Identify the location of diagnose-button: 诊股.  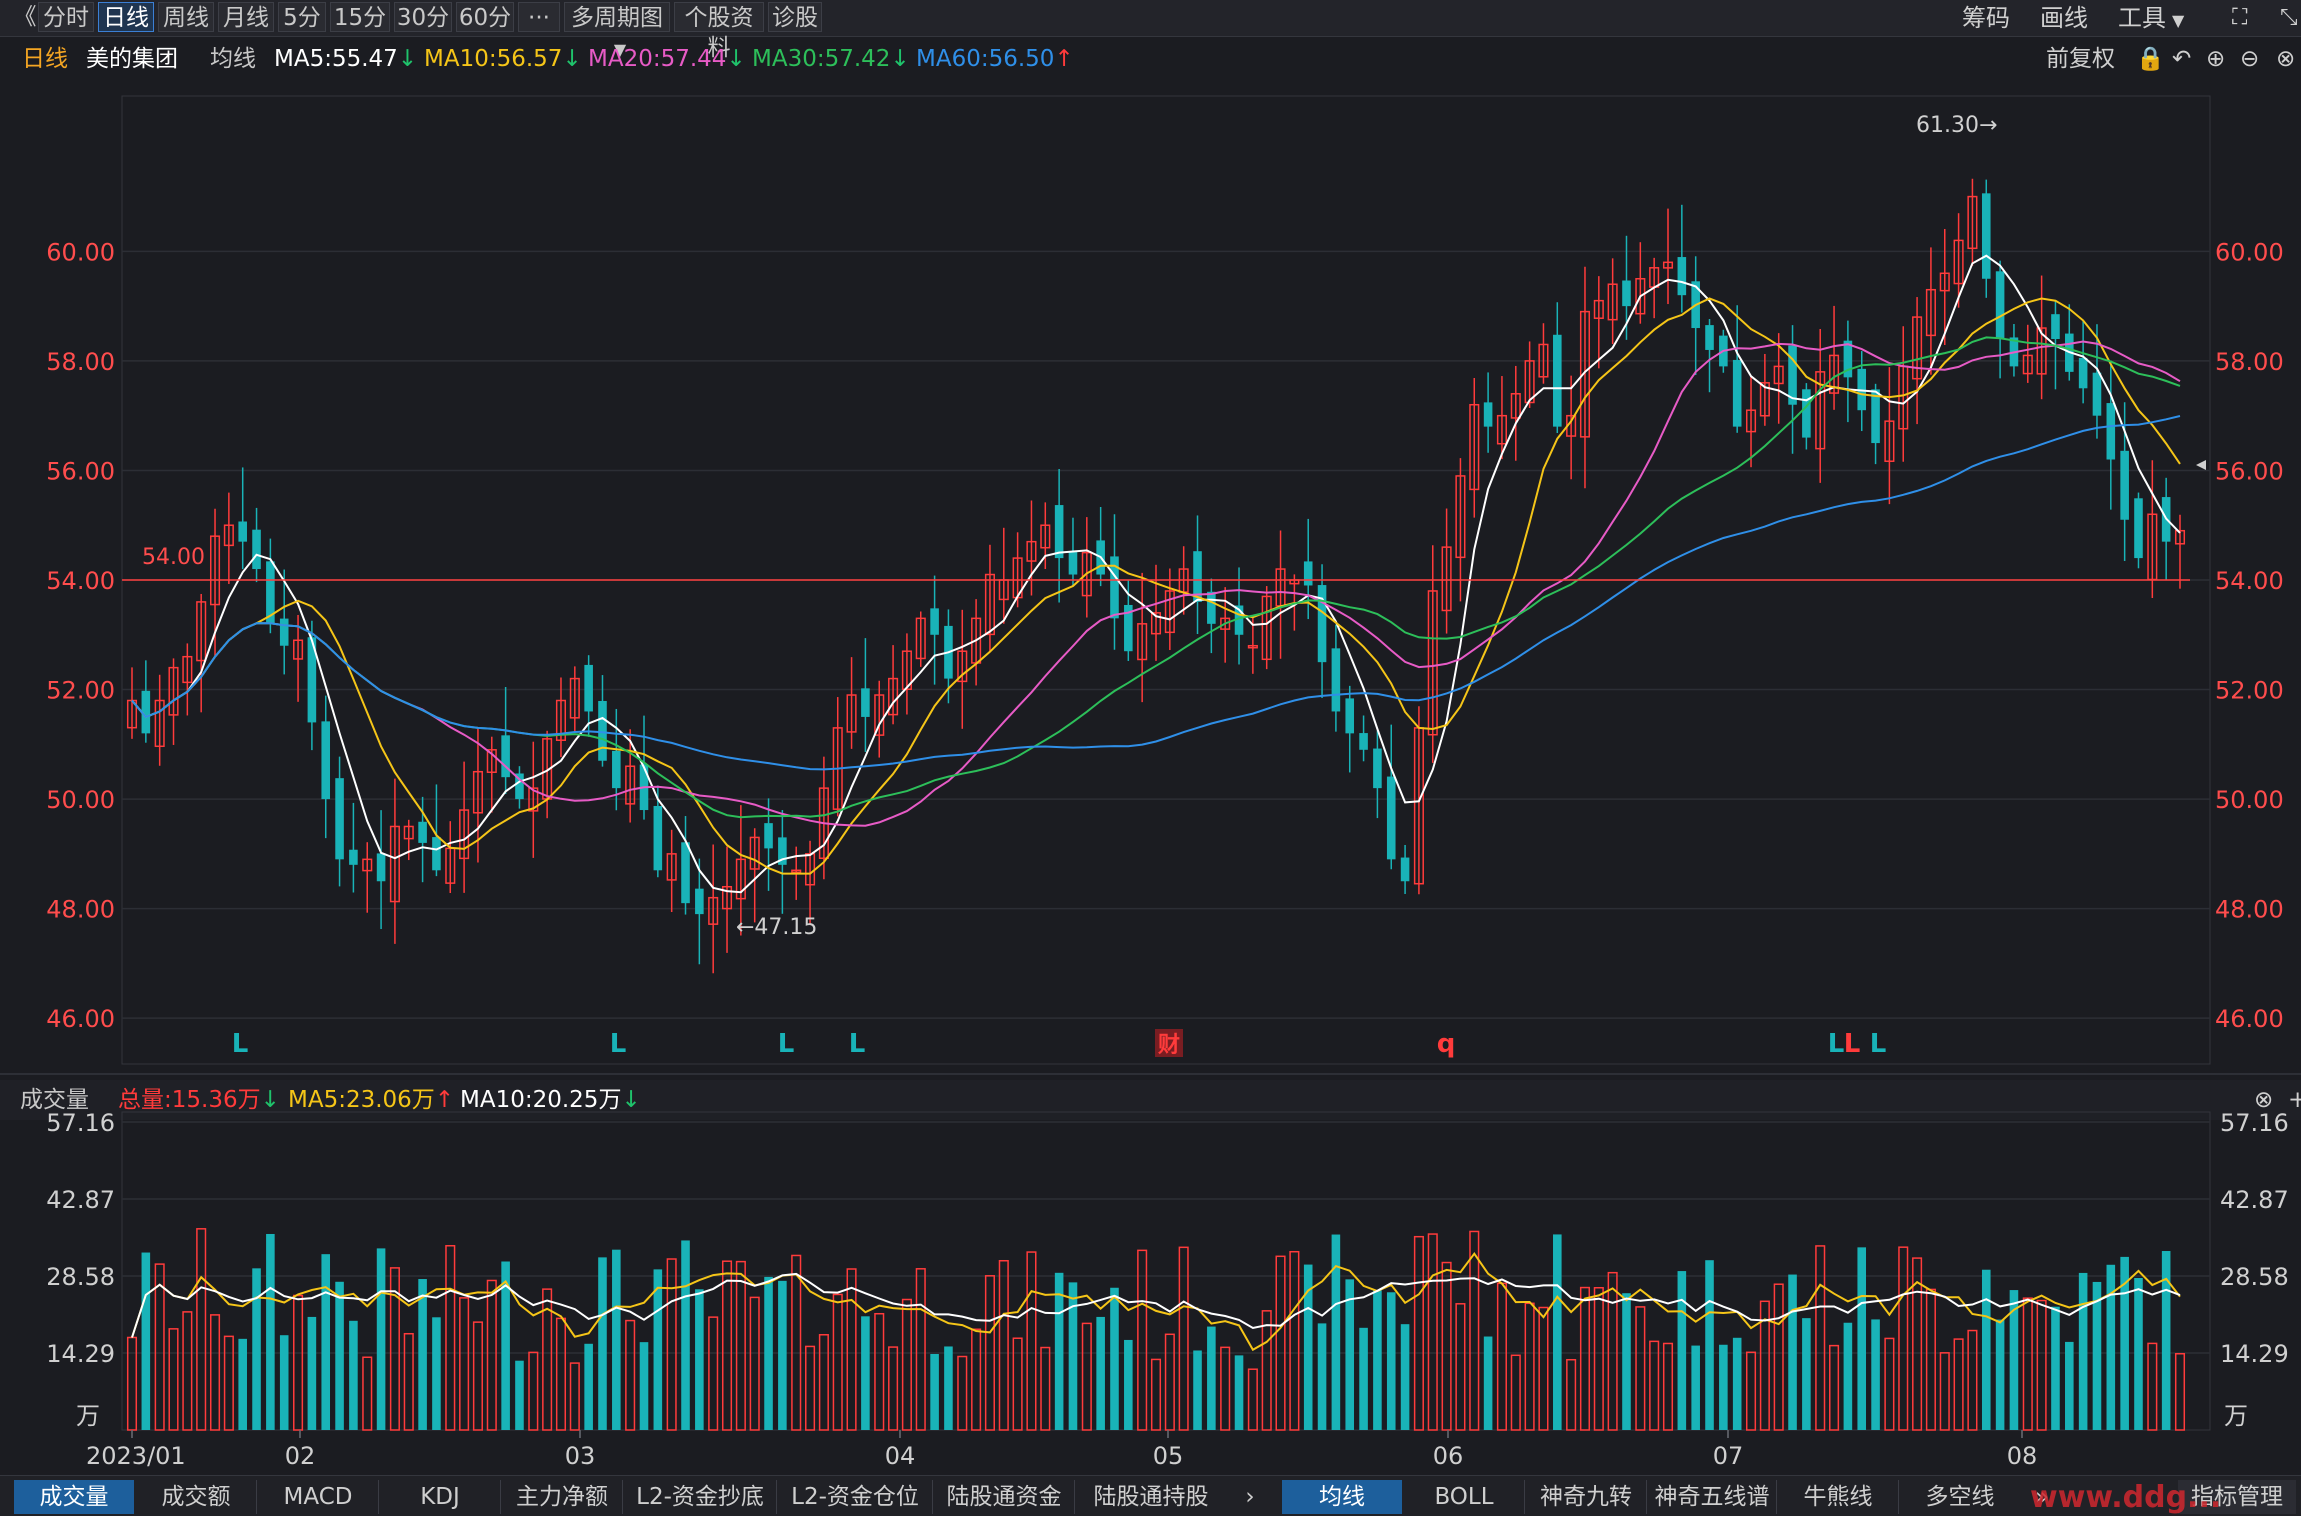
(795, 17).